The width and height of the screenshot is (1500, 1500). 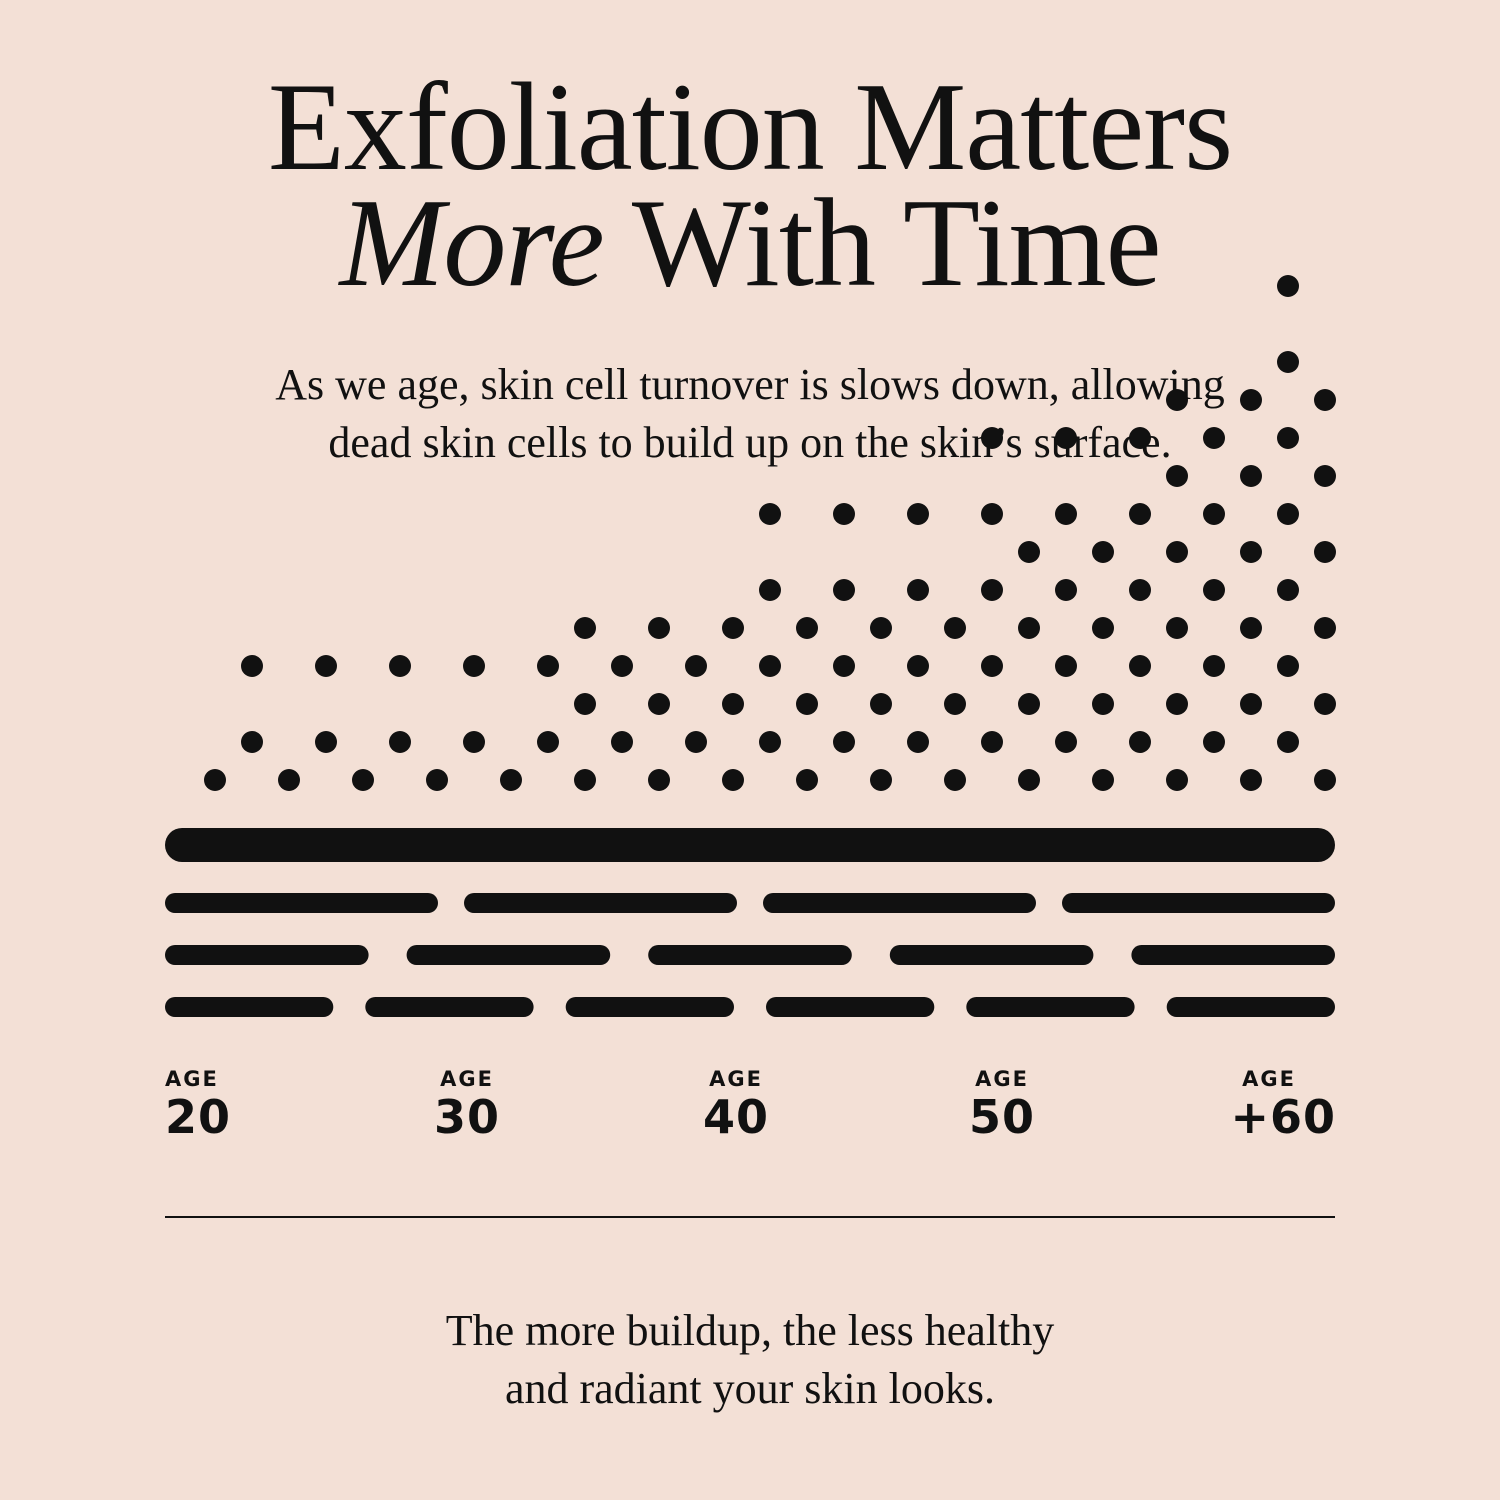 I want to click on age-marker-40: AGE 40, so click(x=736, y=1104).